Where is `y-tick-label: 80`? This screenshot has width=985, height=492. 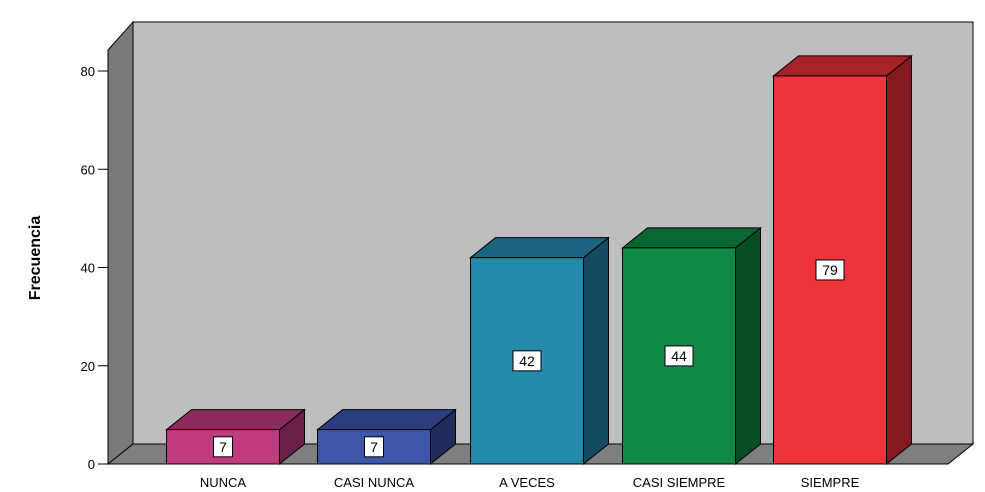
y-tick-label: 80 is located at coordinates (88, 71).